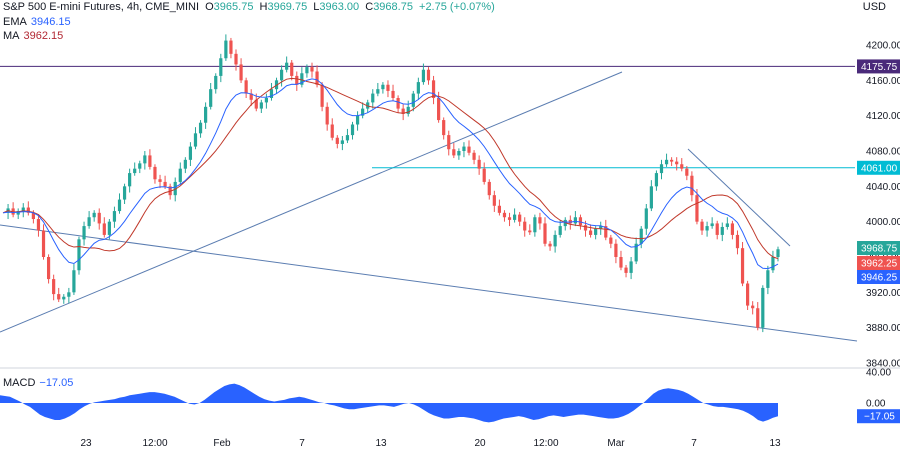 Image resolution: width=900 pixels, height=450 pixels. I want to click on macd-pane: 40.00 0.00 −17.05, so click(450, 396).